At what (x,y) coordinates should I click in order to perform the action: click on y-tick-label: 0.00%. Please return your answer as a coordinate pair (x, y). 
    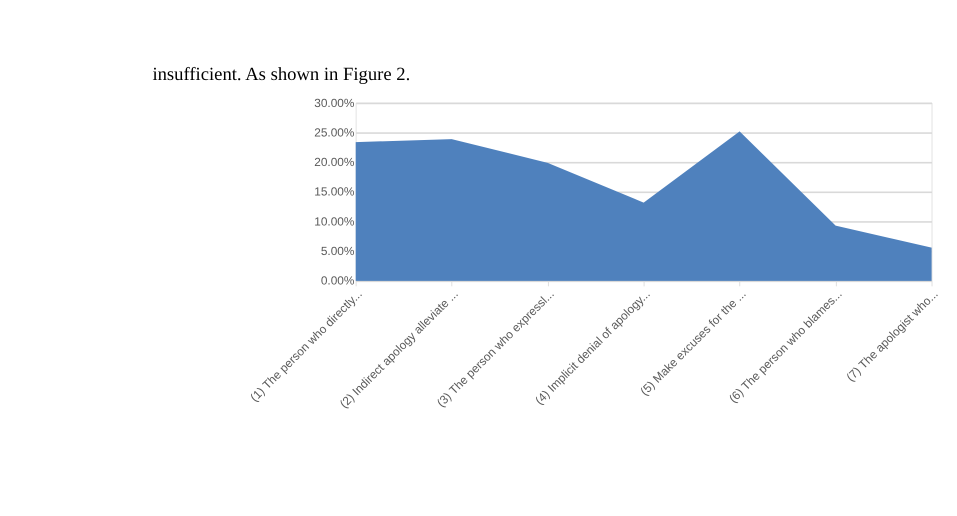
    Looking at the image, I should click on (337, 281).